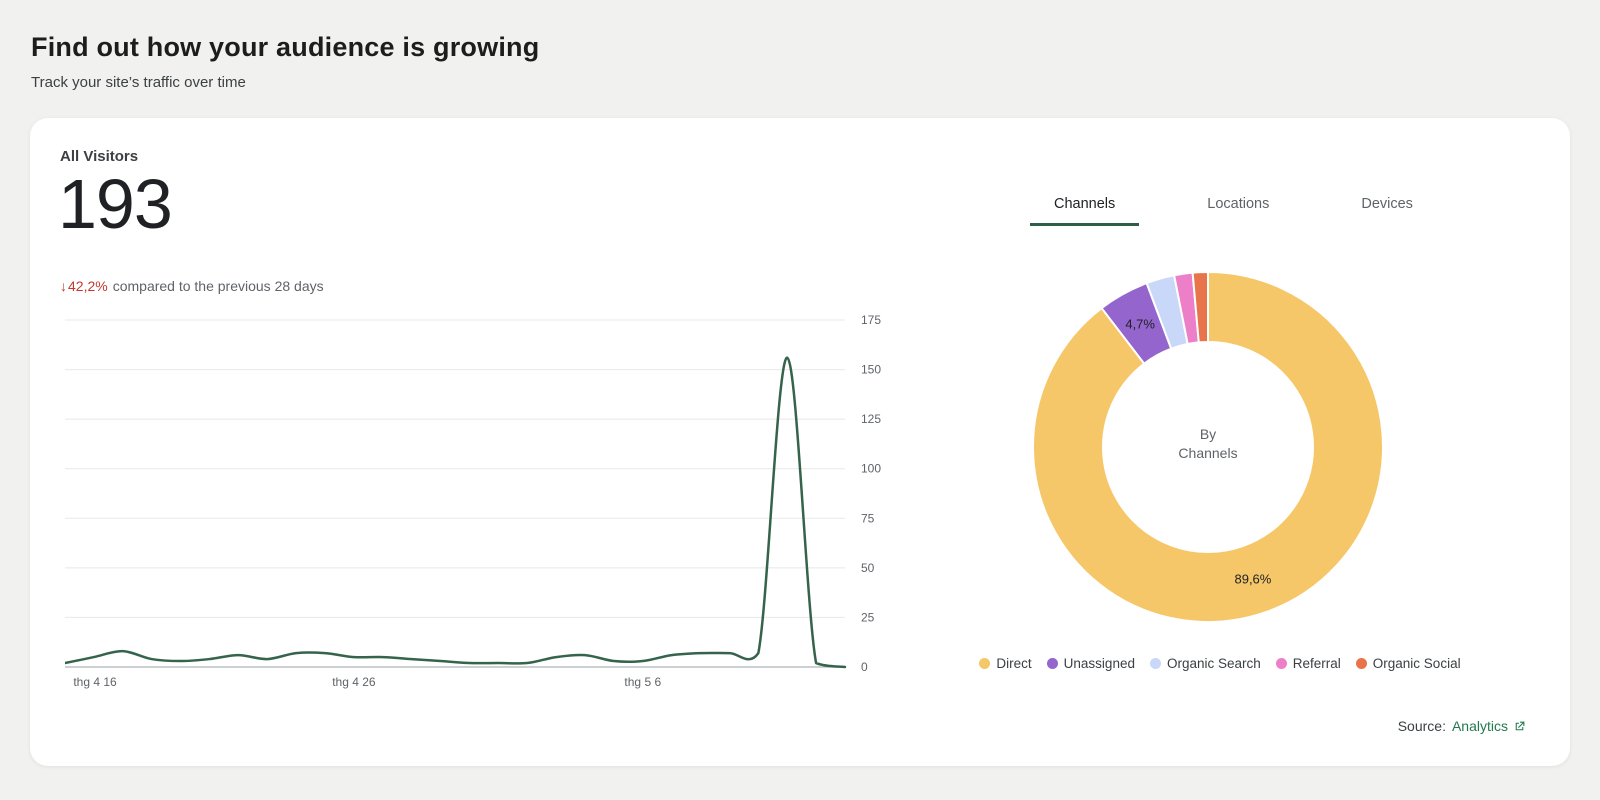 The height and width of the screenshot is (800, 1600). What do you see at coordinates (1238, 204) in the screenshot?
I see `tab-locations: Locations` at bounding box center [1238, 204].